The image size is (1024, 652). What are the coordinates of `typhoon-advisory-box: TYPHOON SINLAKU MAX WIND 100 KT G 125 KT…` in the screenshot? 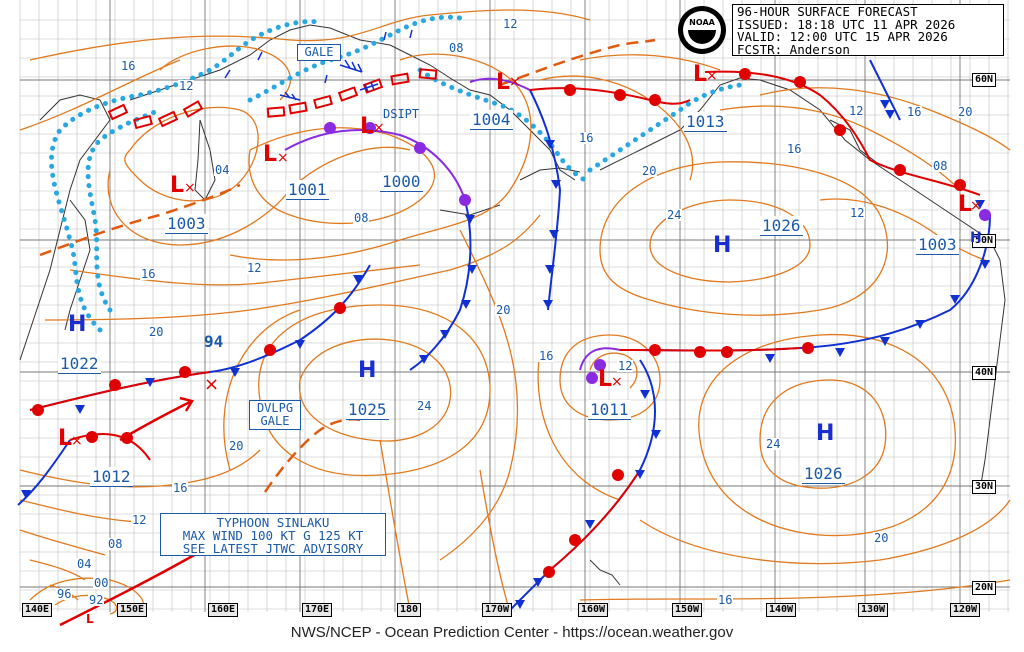 It's located at (273, 534).